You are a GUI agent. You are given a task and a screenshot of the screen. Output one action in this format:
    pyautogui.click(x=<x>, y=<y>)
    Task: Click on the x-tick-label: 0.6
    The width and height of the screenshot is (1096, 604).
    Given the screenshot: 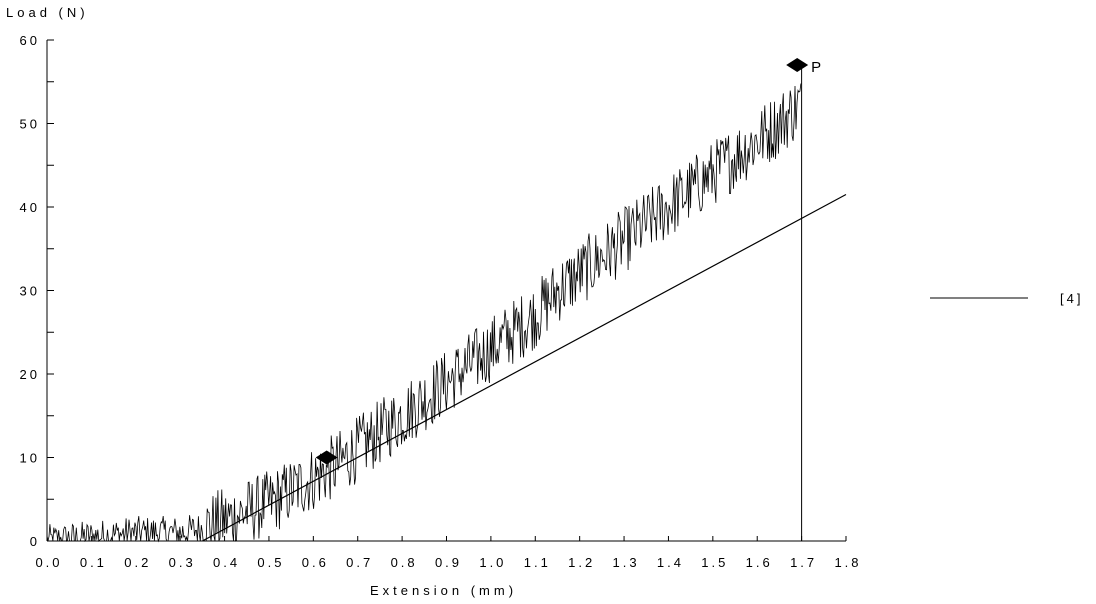 What is the action you would take?
    pyautogui.click(x=315, y=562)
    